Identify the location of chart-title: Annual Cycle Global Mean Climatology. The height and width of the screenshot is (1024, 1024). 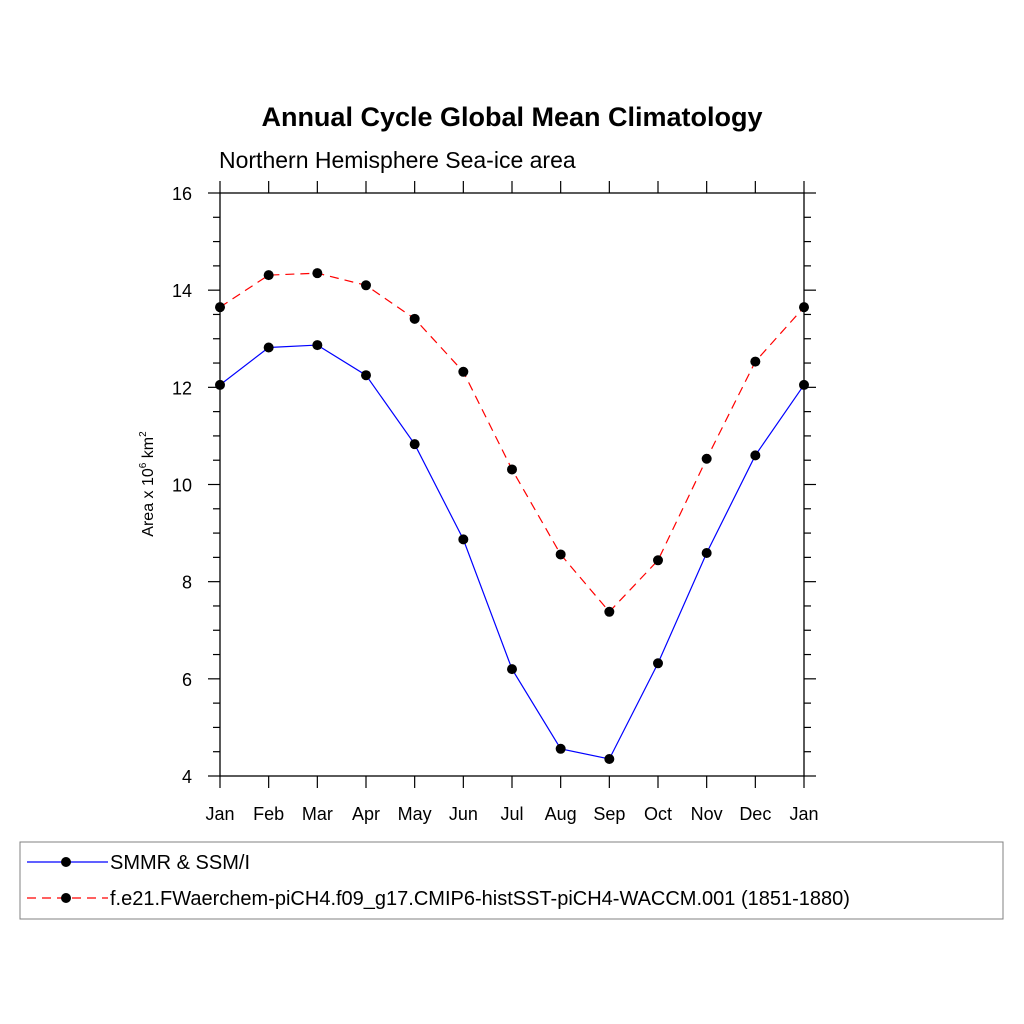
(511, 117).